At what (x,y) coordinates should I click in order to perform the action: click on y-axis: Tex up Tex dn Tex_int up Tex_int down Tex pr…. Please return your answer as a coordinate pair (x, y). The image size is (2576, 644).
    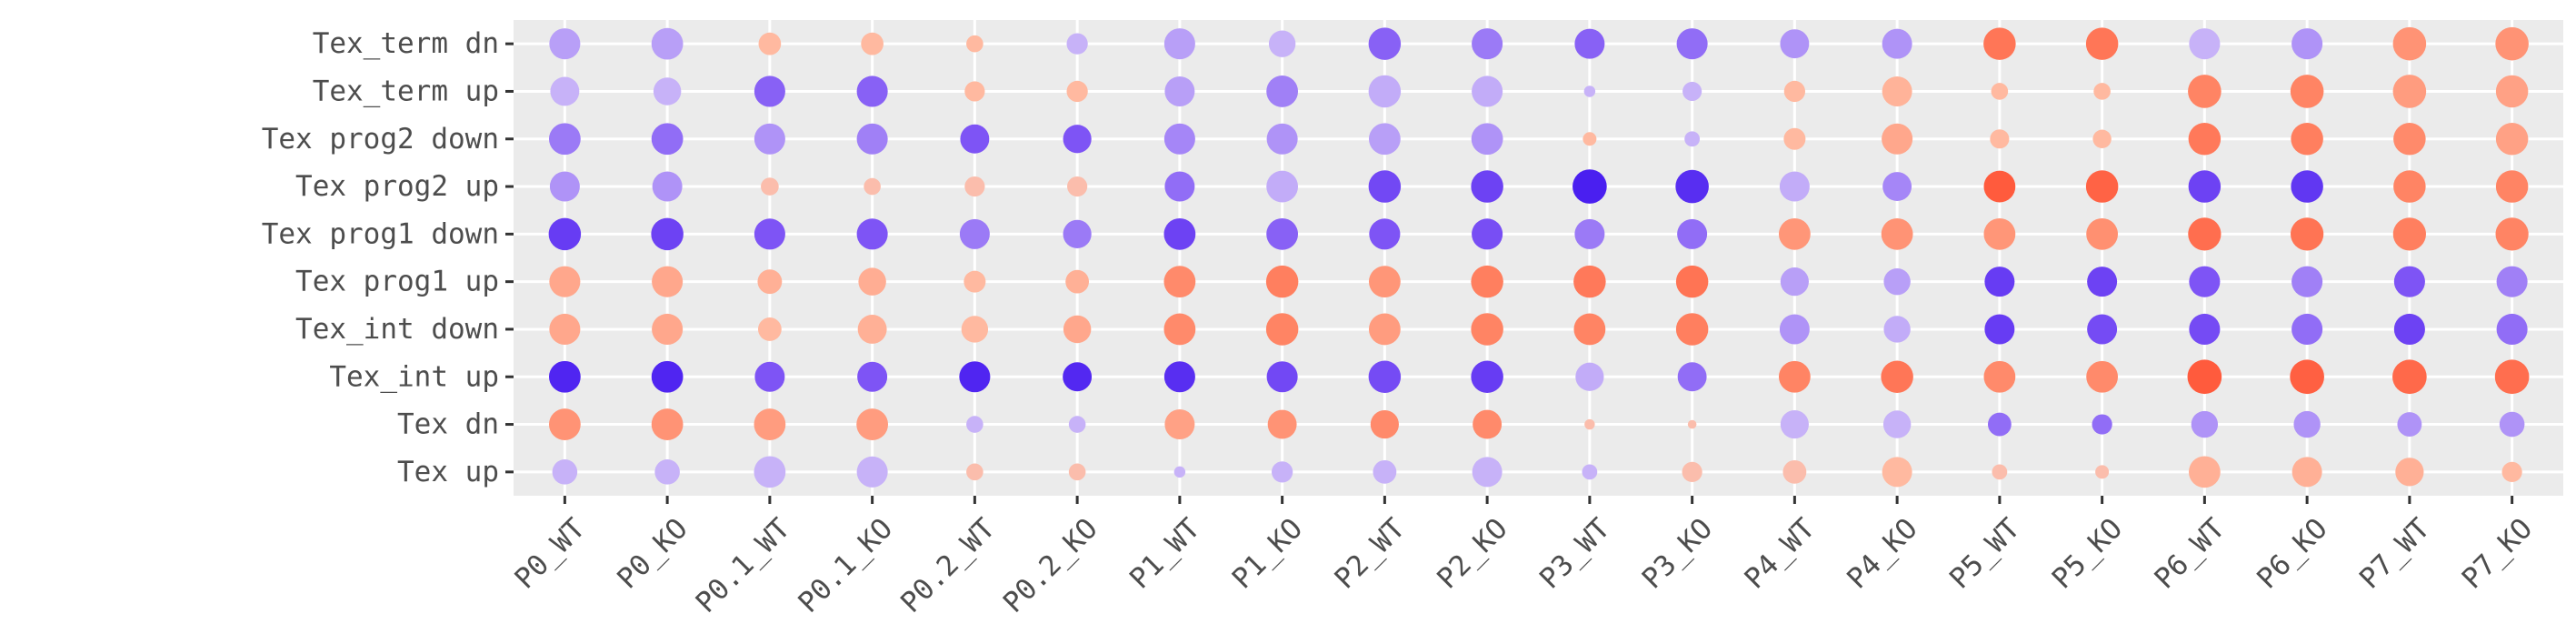
    Looking at the image, I should click on (388, 257).